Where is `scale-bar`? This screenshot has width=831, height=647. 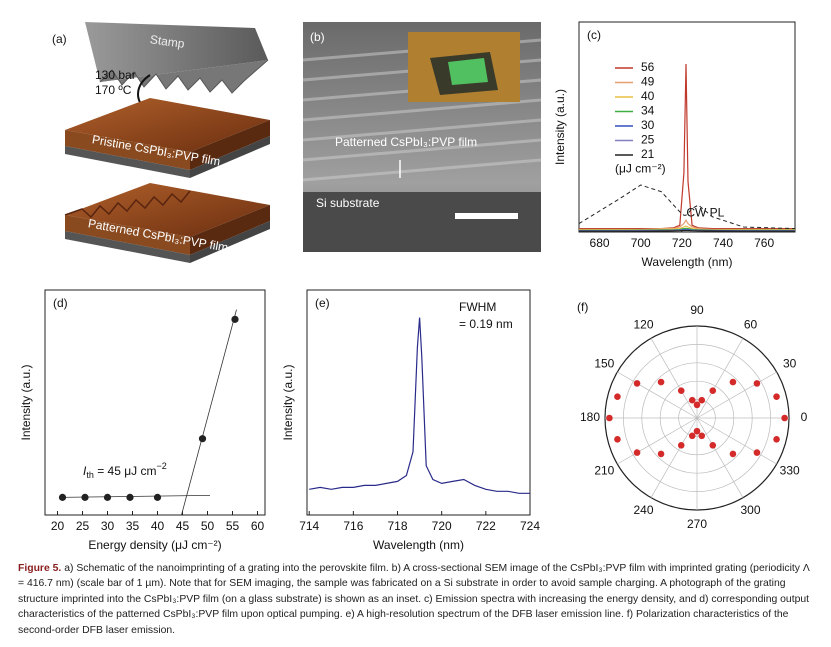 scale-bar is located at coordinates (486, 216).